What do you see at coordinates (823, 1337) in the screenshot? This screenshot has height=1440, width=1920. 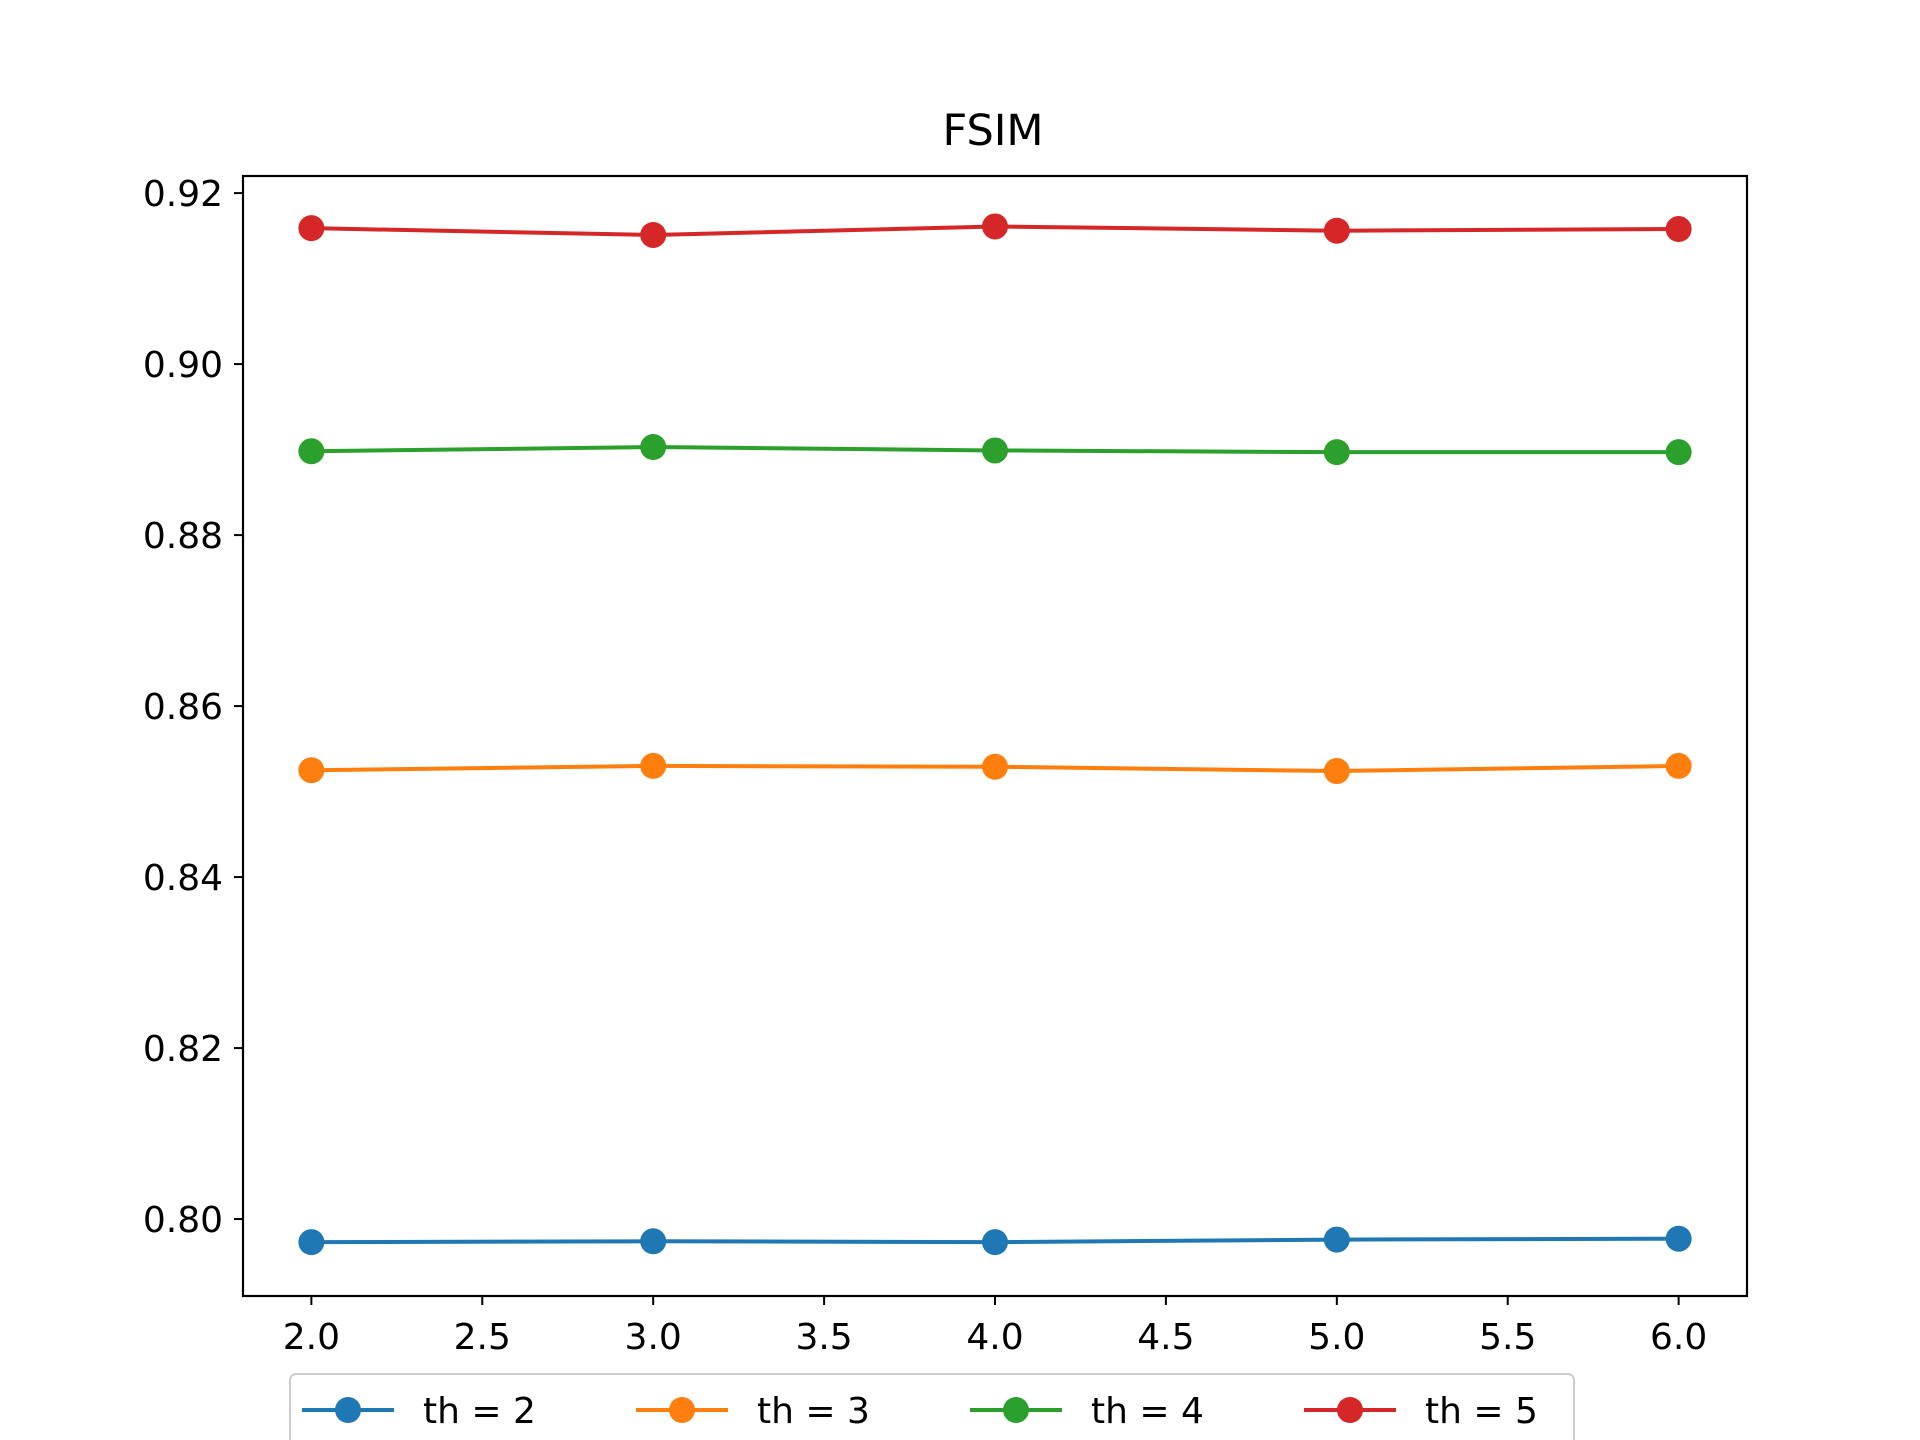 I see `x-tick-label: 3.5` at bounding box center [823, 1337].